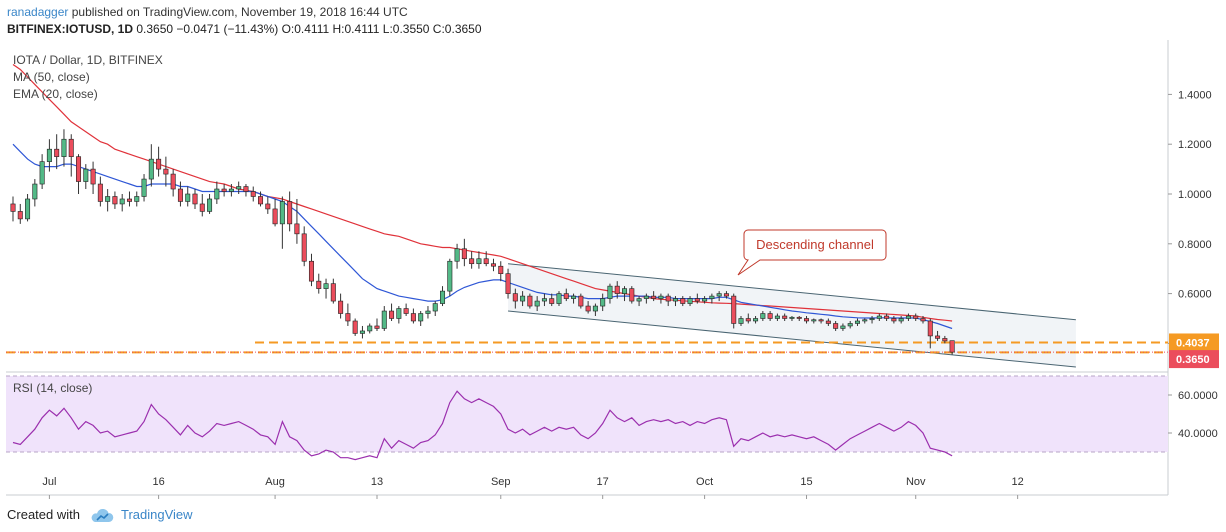 This screenshot has width=1226, height=532. What do you see at coordinates (812, 252) in the screenshot?
I see `descending-channel-callout: Descending channel` at bounding box center [812, 252].